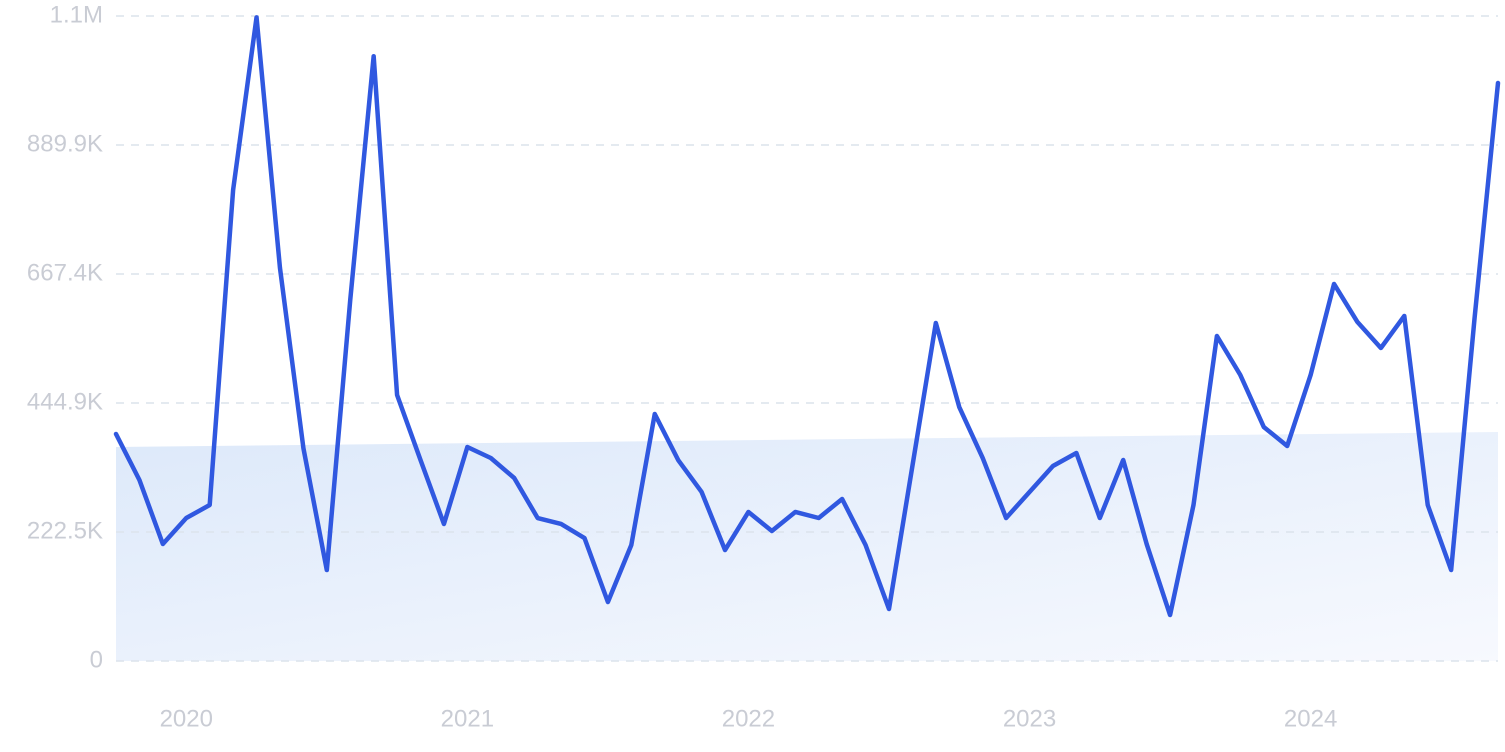  Describe the element at coordinates (76, 14) in the screenshot. I see `y-tick-label: 1.1M` at that location.